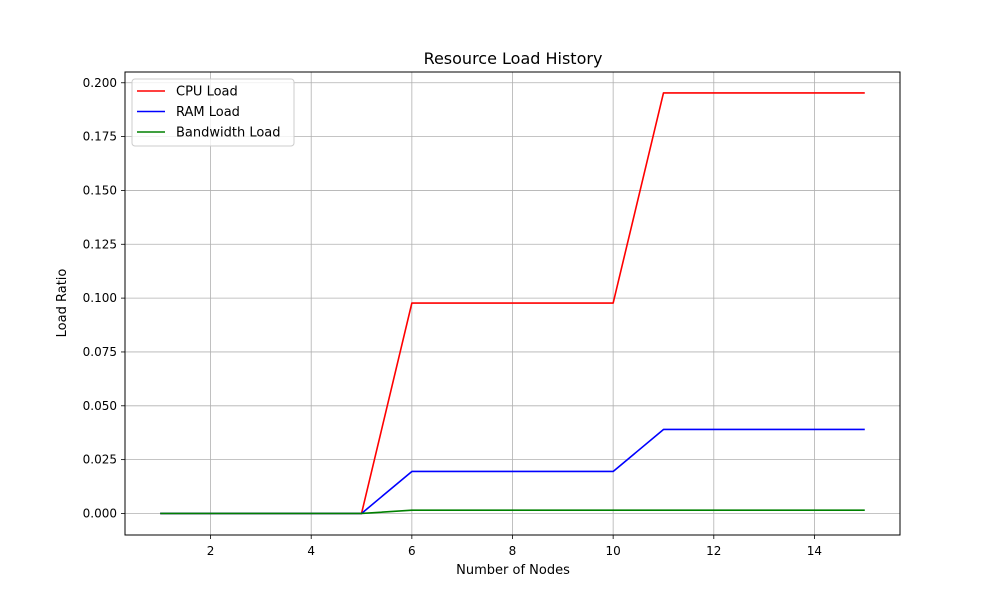 The height and width of the screenshot is (600, 1000). I want to click on y-tick-label: 0.075, so click(100, 352).